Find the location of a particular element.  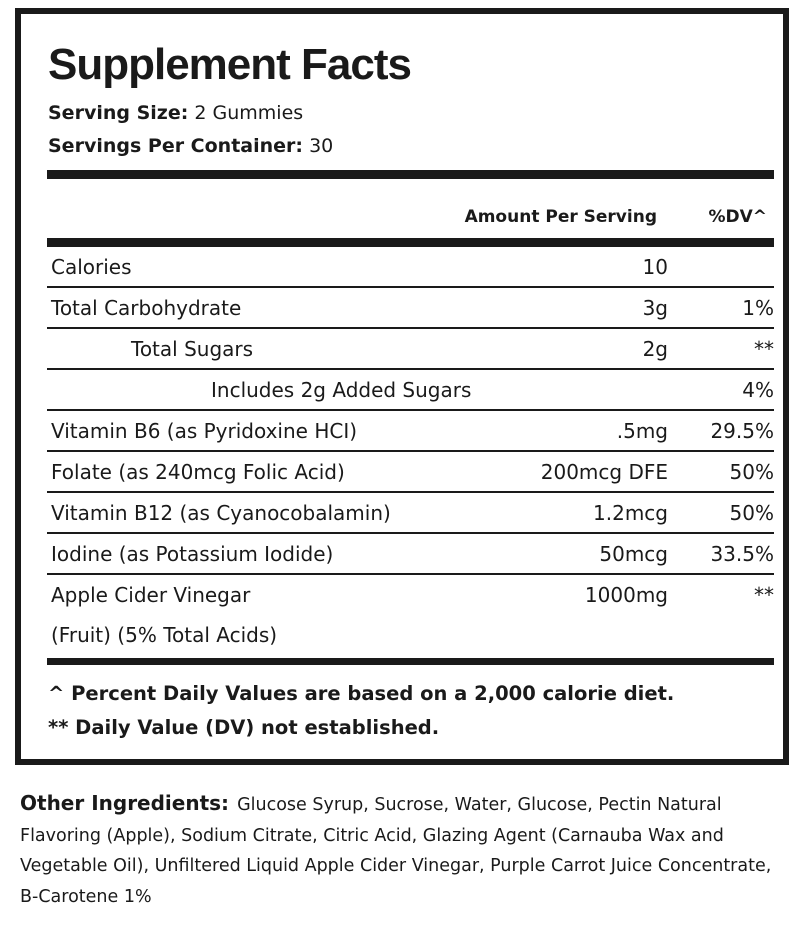

nutrient-name: Total Sugars is located at coordinates (192, 349).